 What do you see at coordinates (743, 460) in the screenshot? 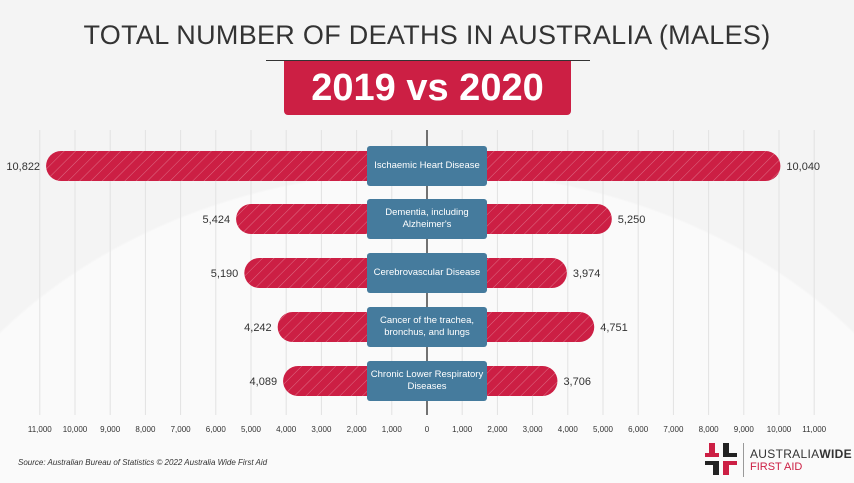
I see `logo-divider` at bounding box center [743, 460].